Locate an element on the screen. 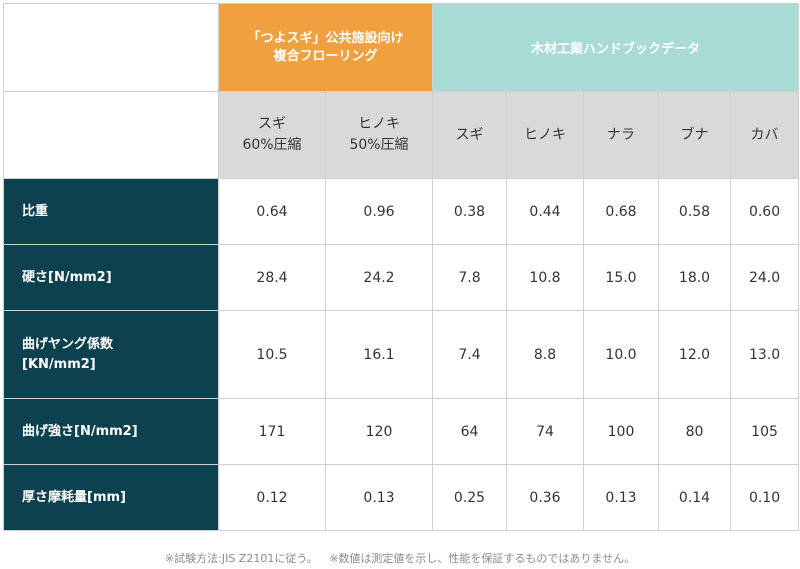 The image size is (800, 569). table-cell: 0.96 is located at coordinates (379, 211).